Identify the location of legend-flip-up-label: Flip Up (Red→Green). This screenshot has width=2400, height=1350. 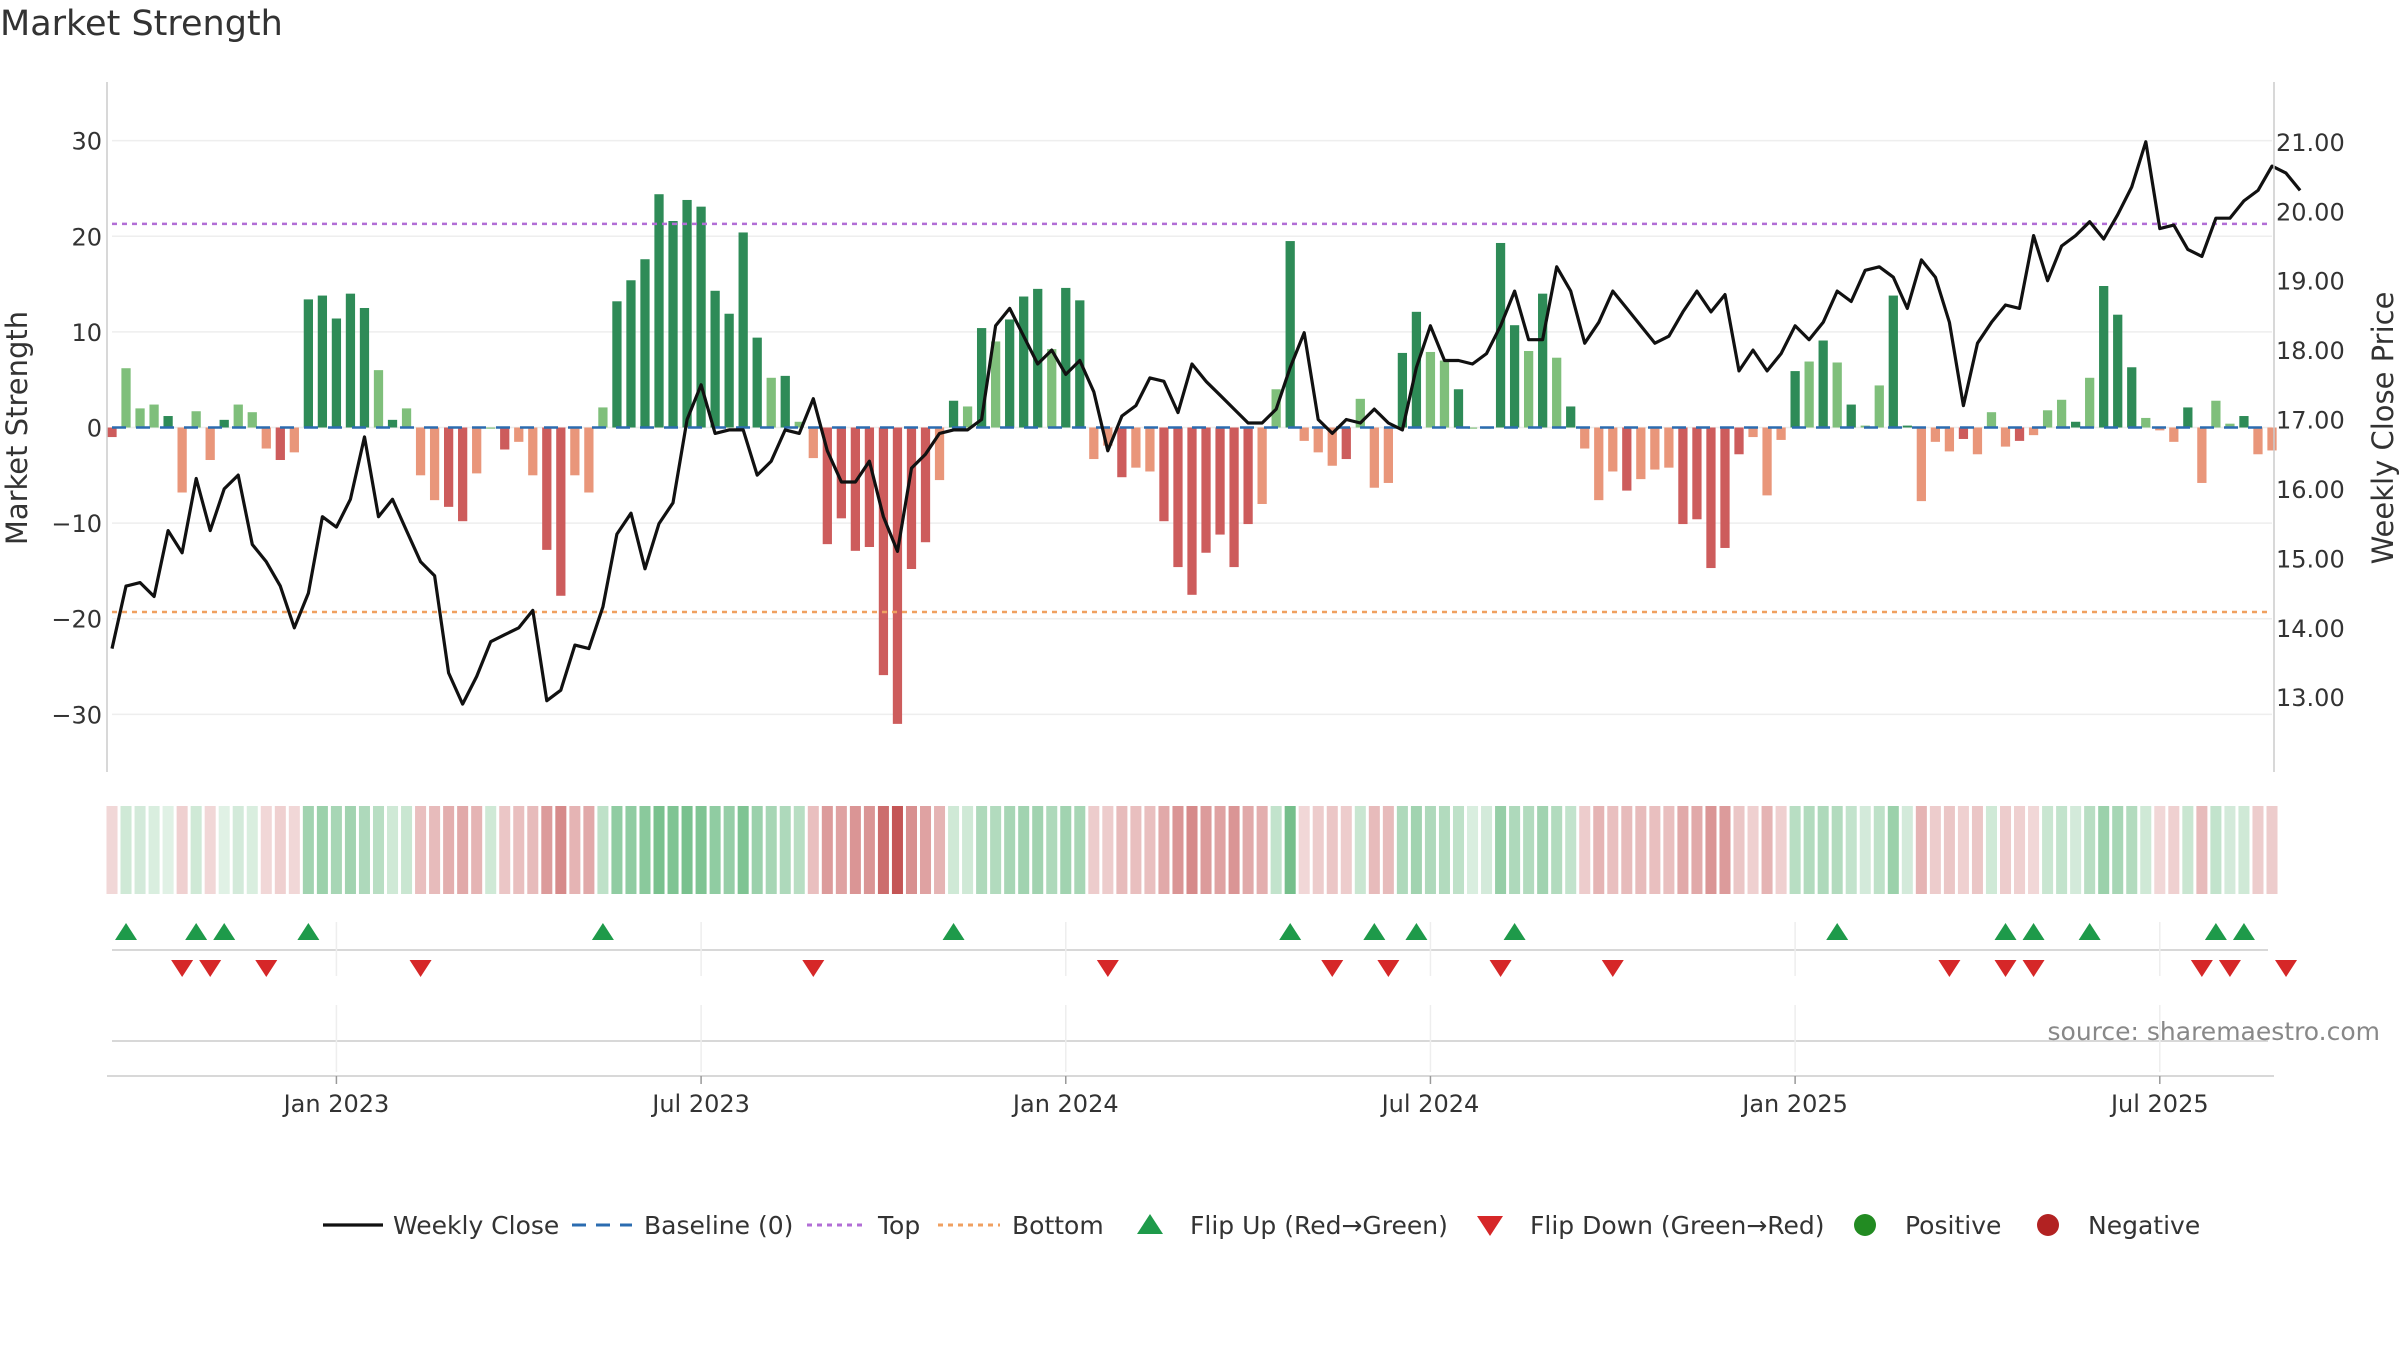
(1319, 1225).